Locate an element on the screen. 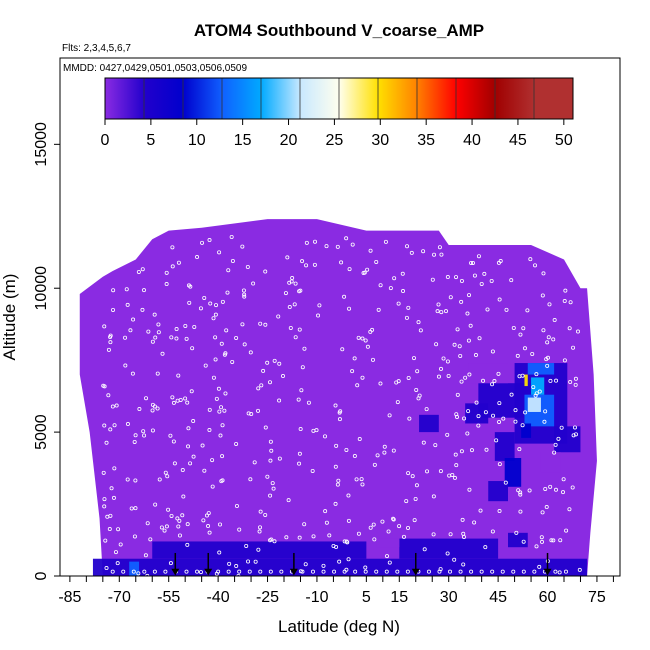 The width and height of the screenshot is (650, 650). heatmap-cell is located at coordinates (567, 439).